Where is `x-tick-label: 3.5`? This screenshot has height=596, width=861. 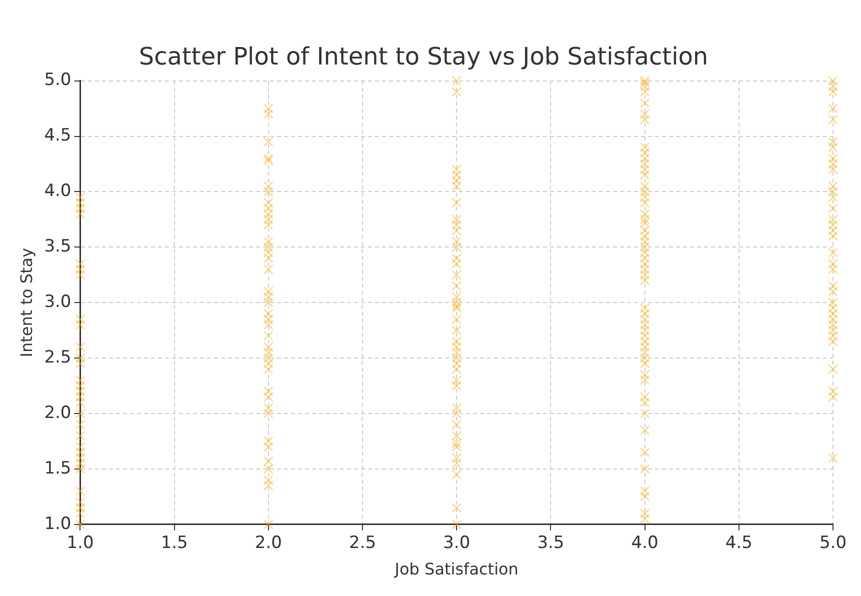
x-tick-label: 3.5 is located at coordinates (550, 543).